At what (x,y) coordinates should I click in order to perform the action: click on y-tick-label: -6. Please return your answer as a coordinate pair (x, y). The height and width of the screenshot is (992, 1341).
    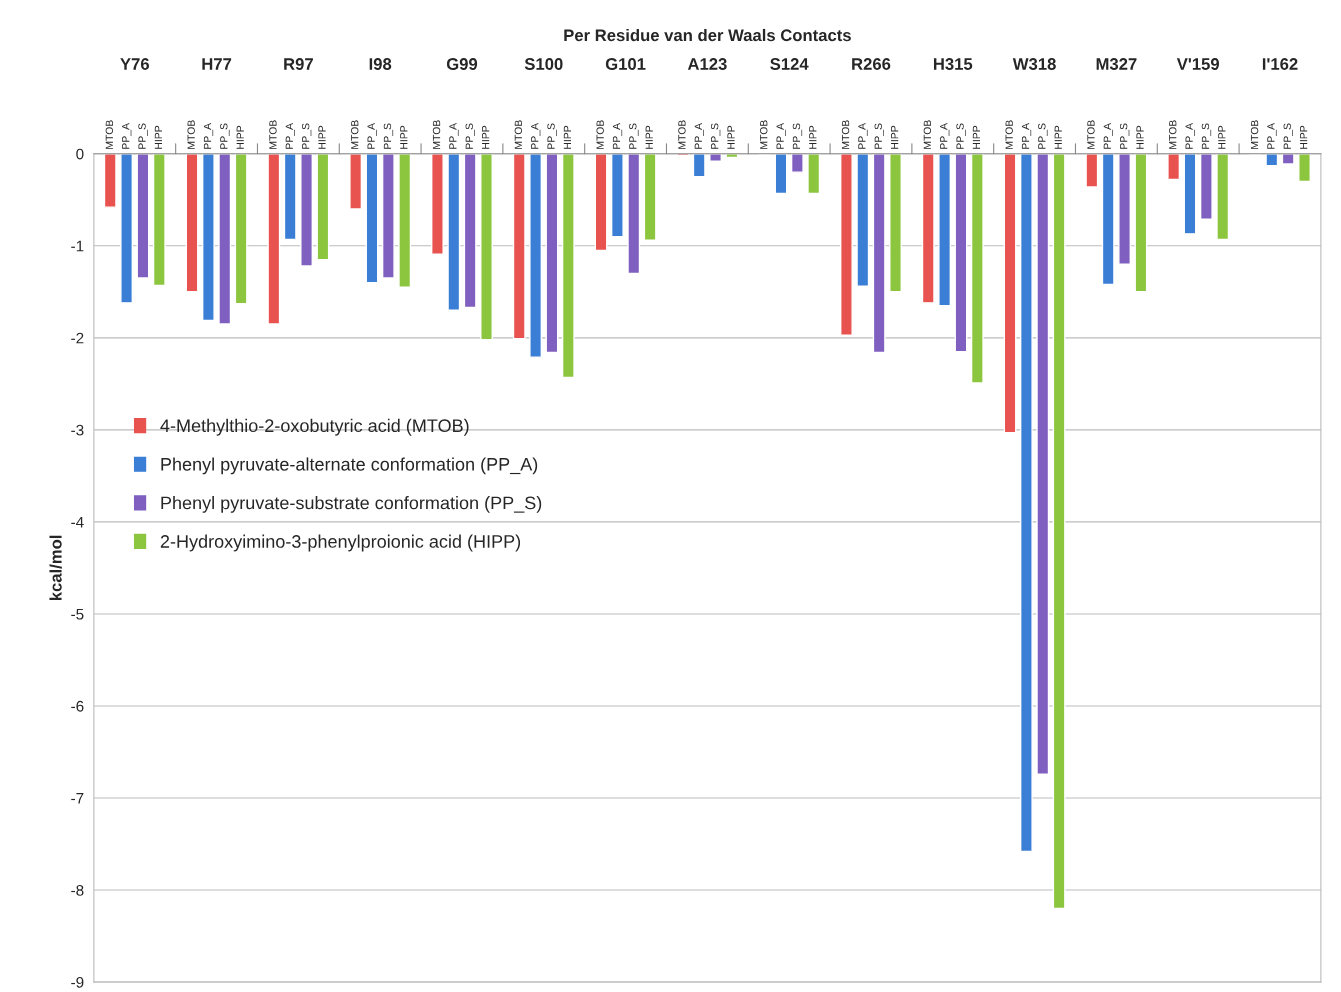
    Looking at the image, I should click on (77, 706).